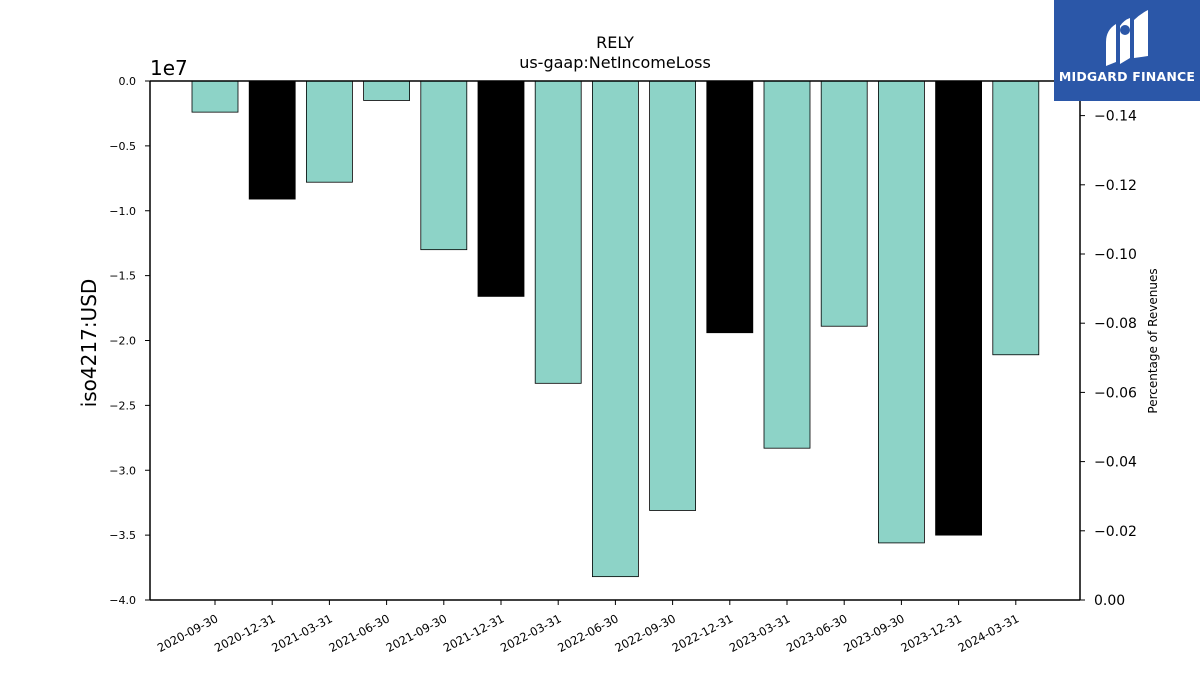 The image size is (1200, 675). What do you see at coordinates (188, 633) in the screenshot?
I see `x-tick-label: 2020-09-30` at bounding box center [188, 633].